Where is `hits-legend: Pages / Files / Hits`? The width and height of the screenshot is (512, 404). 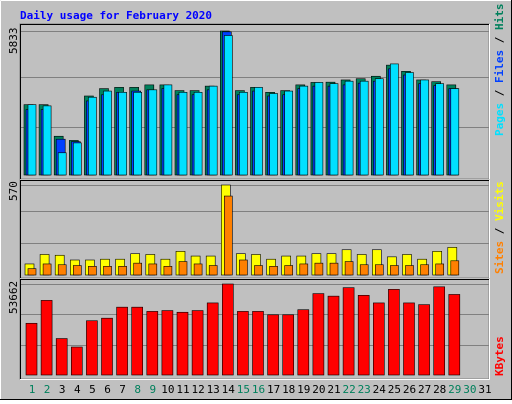 hits-legend: Pages / Files / Hits is located at coordinates (499, 70).